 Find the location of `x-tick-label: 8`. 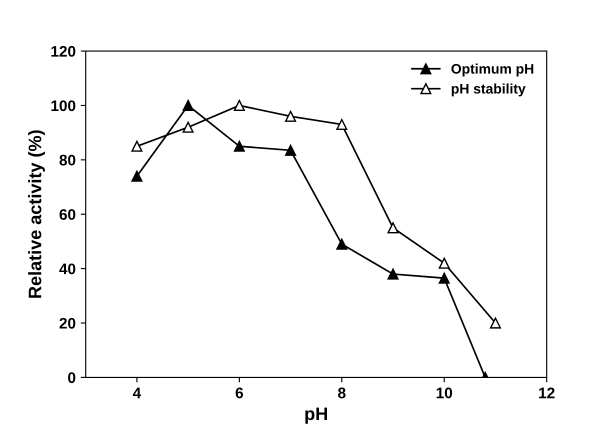

x-tick-label: 8 is located at coordinates (342, 393).